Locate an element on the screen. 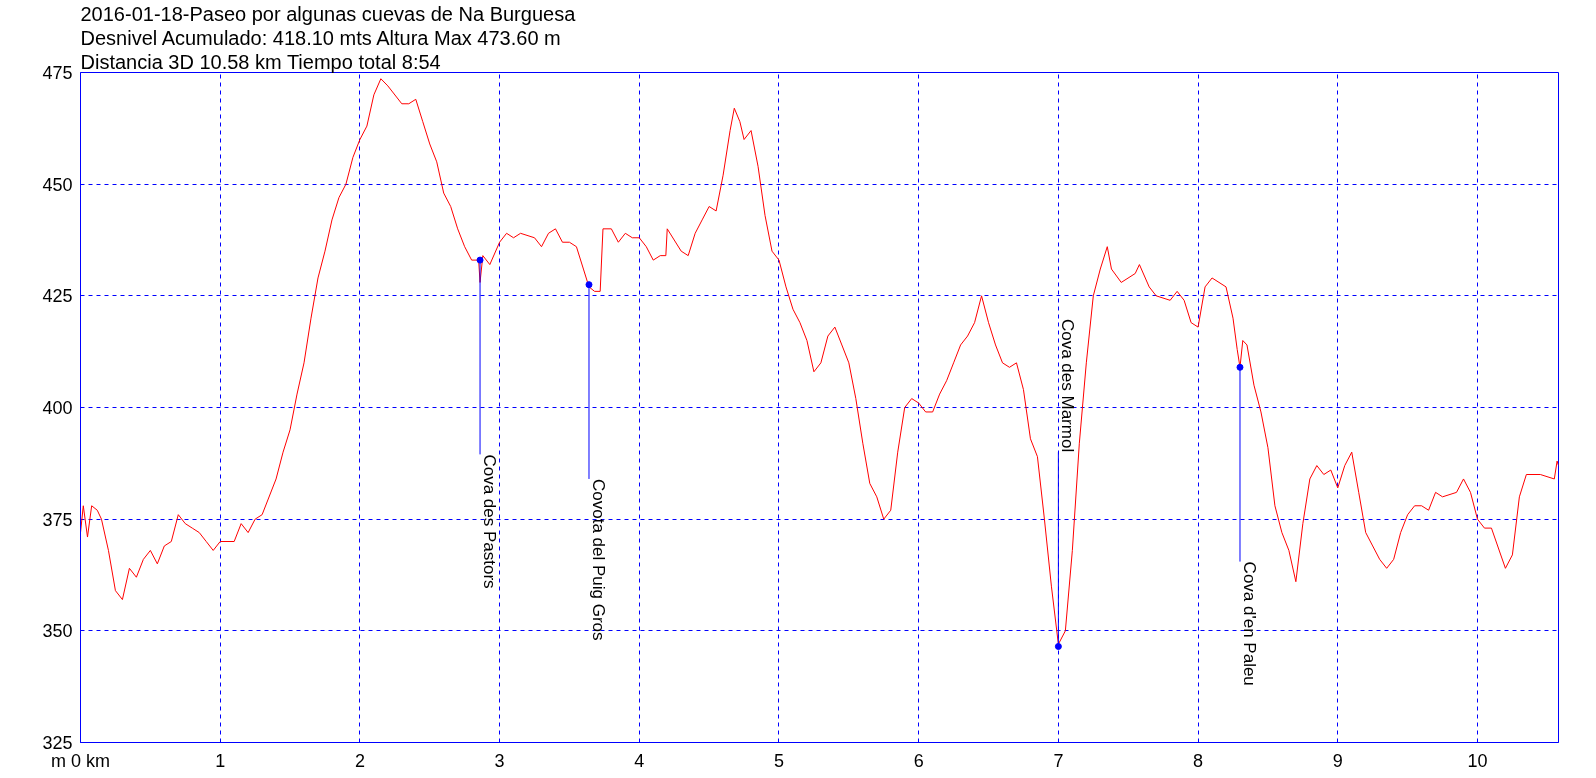  x-tick-label: 1 is located at coordinates (220, 760).